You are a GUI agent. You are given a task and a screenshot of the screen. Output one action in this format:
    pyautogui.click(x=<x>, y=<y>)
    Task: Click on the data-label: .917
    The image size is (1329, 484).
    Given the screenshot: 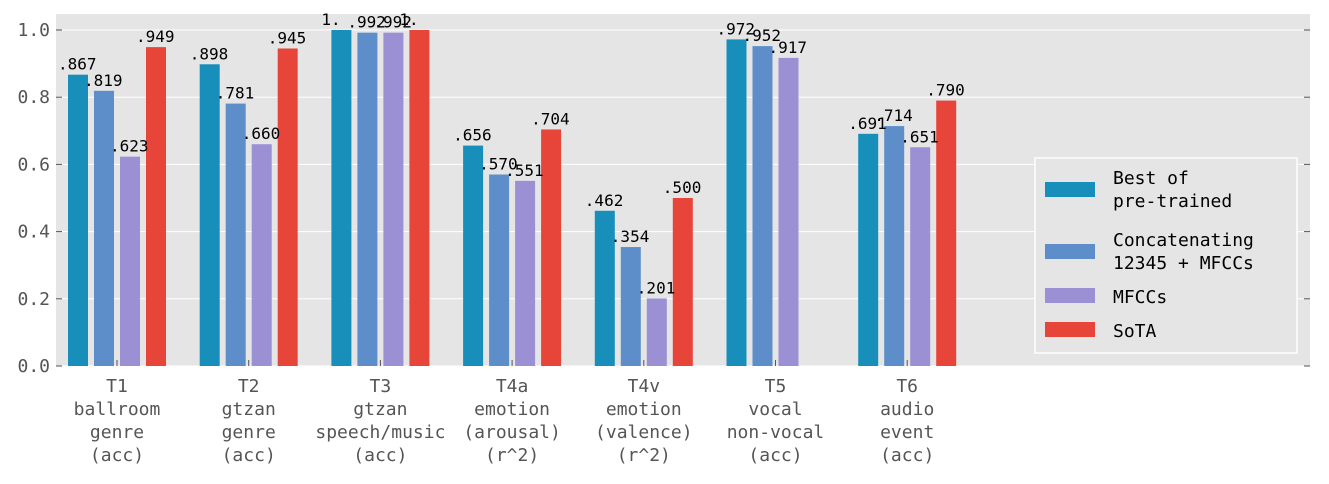 What is the action you would take?
    pyautogui.click(x=788, y=47)
    